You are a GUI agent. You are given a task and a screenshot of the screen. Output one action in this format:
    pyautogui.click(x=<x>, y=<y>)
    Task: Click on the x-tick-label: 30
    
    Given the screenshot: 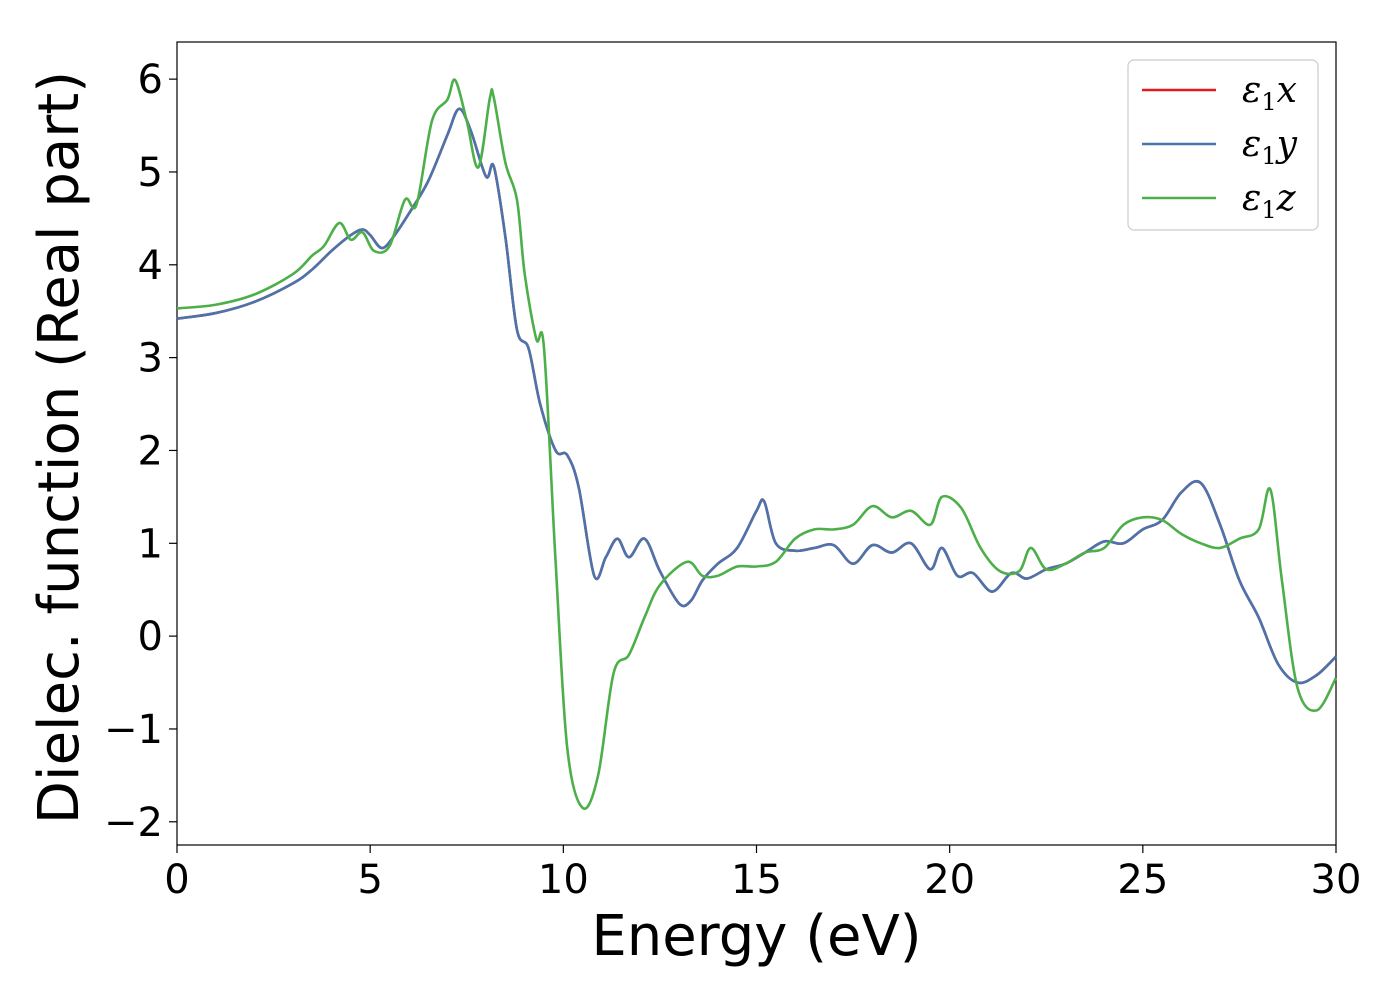 What is the action you would take?
    pyautogui.click(x=1336, y=880)
    